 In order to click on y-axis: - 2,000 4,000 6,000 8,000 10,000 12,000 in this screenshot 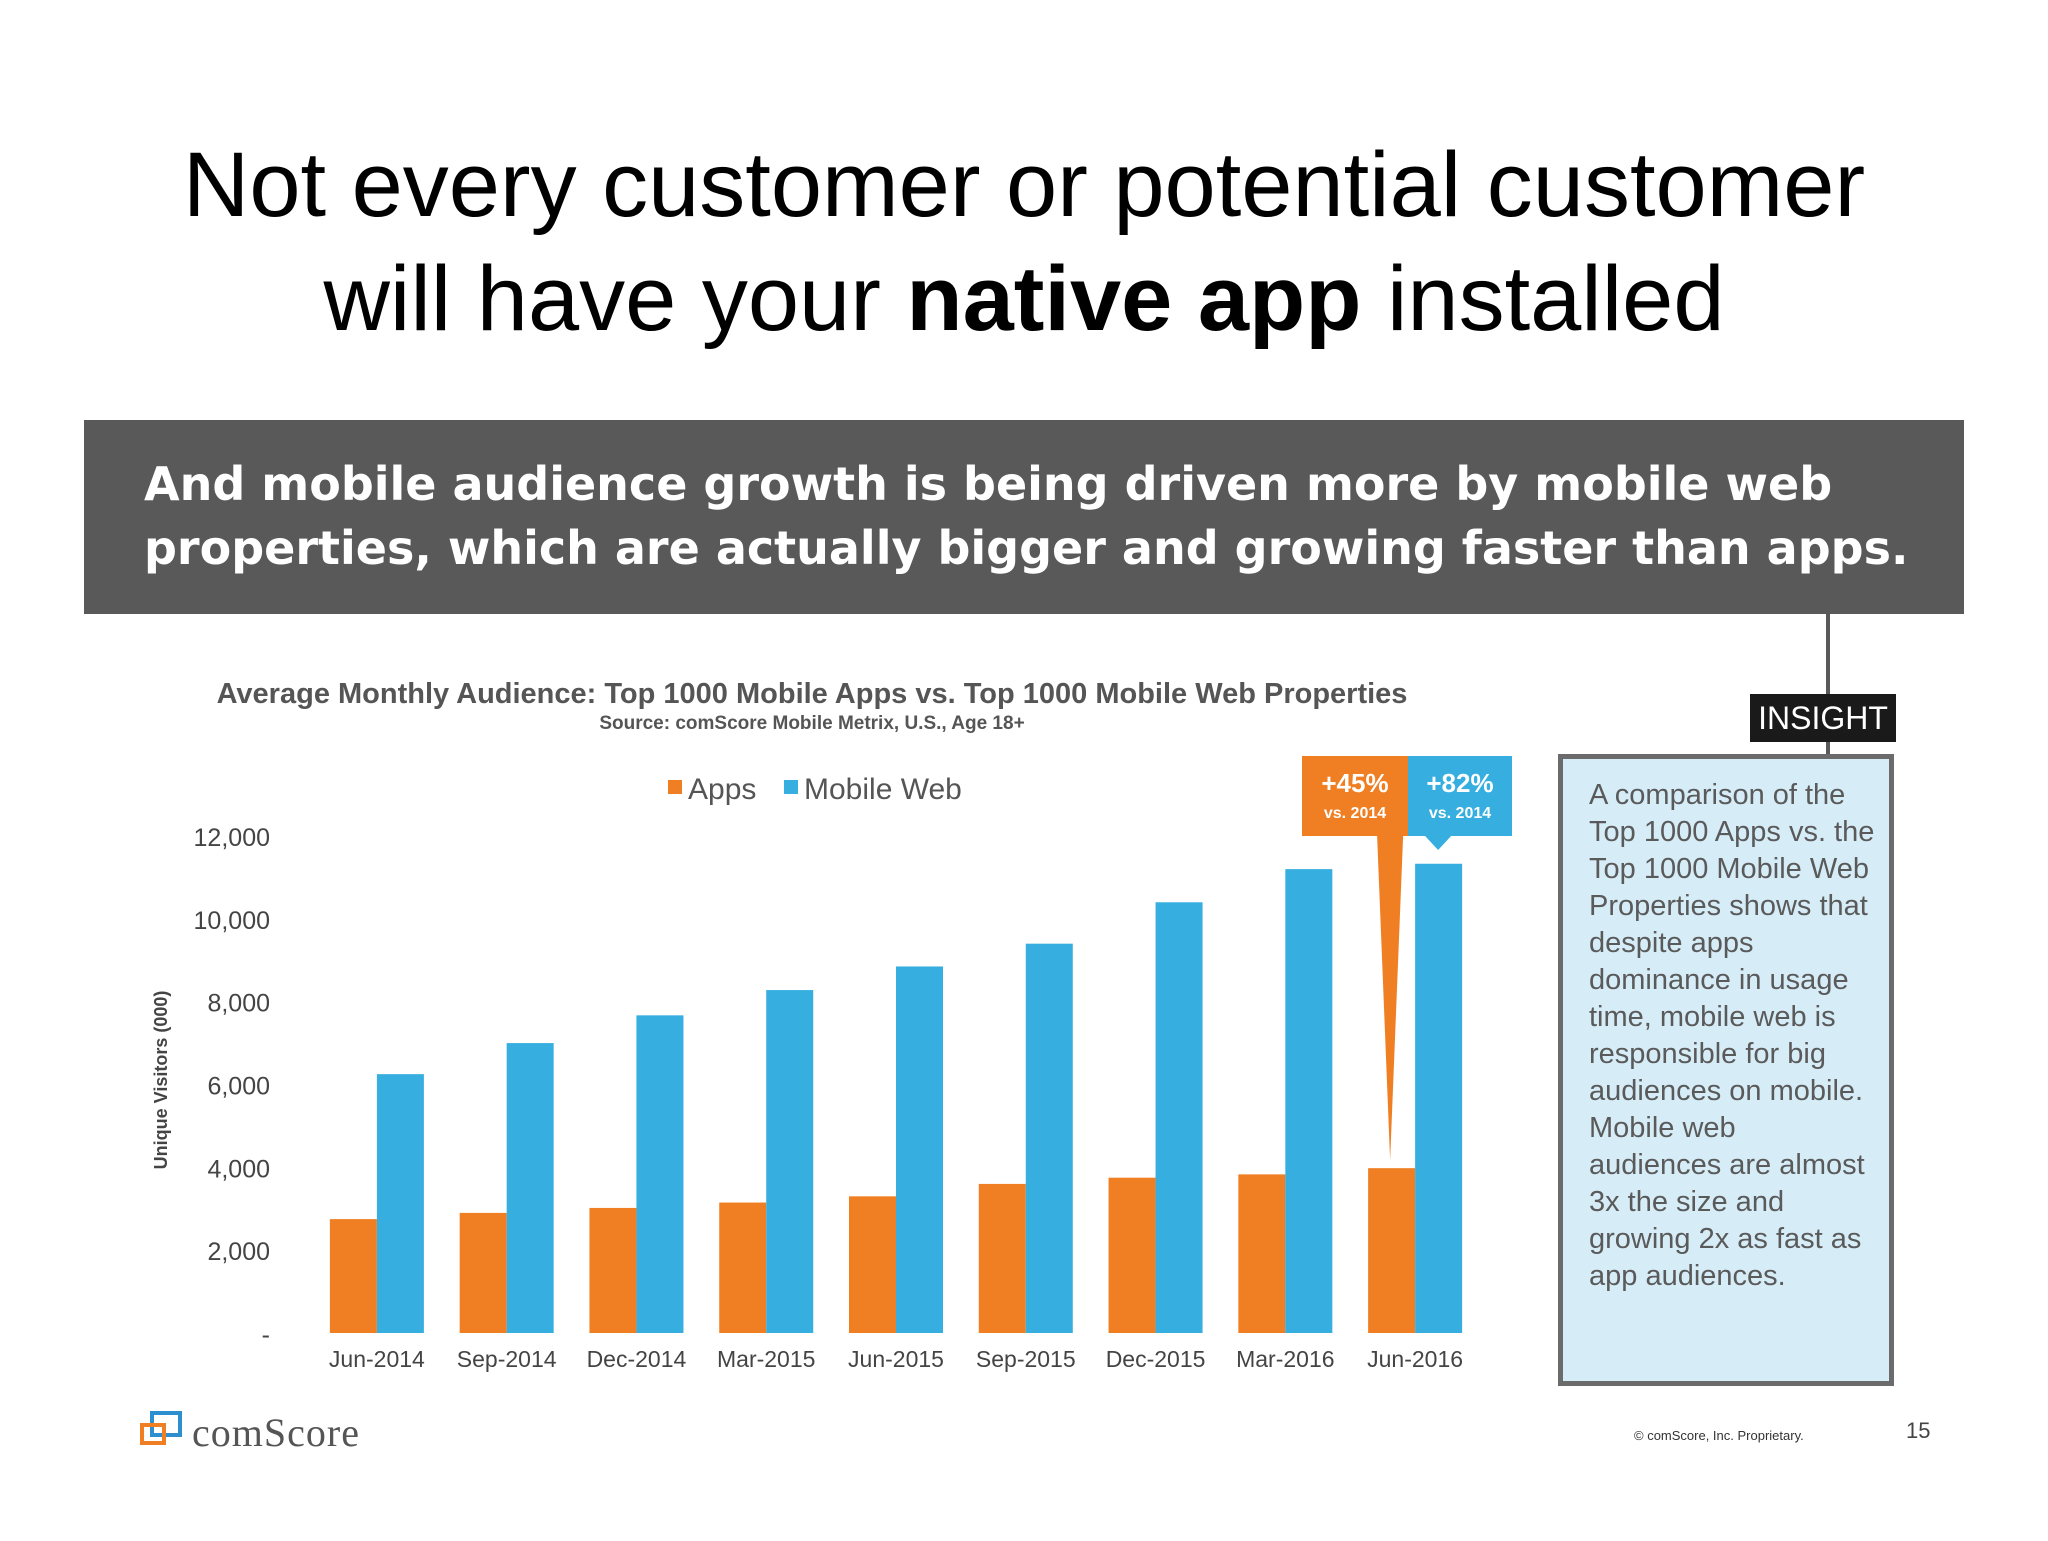, I will do `click(232, 1086)`.